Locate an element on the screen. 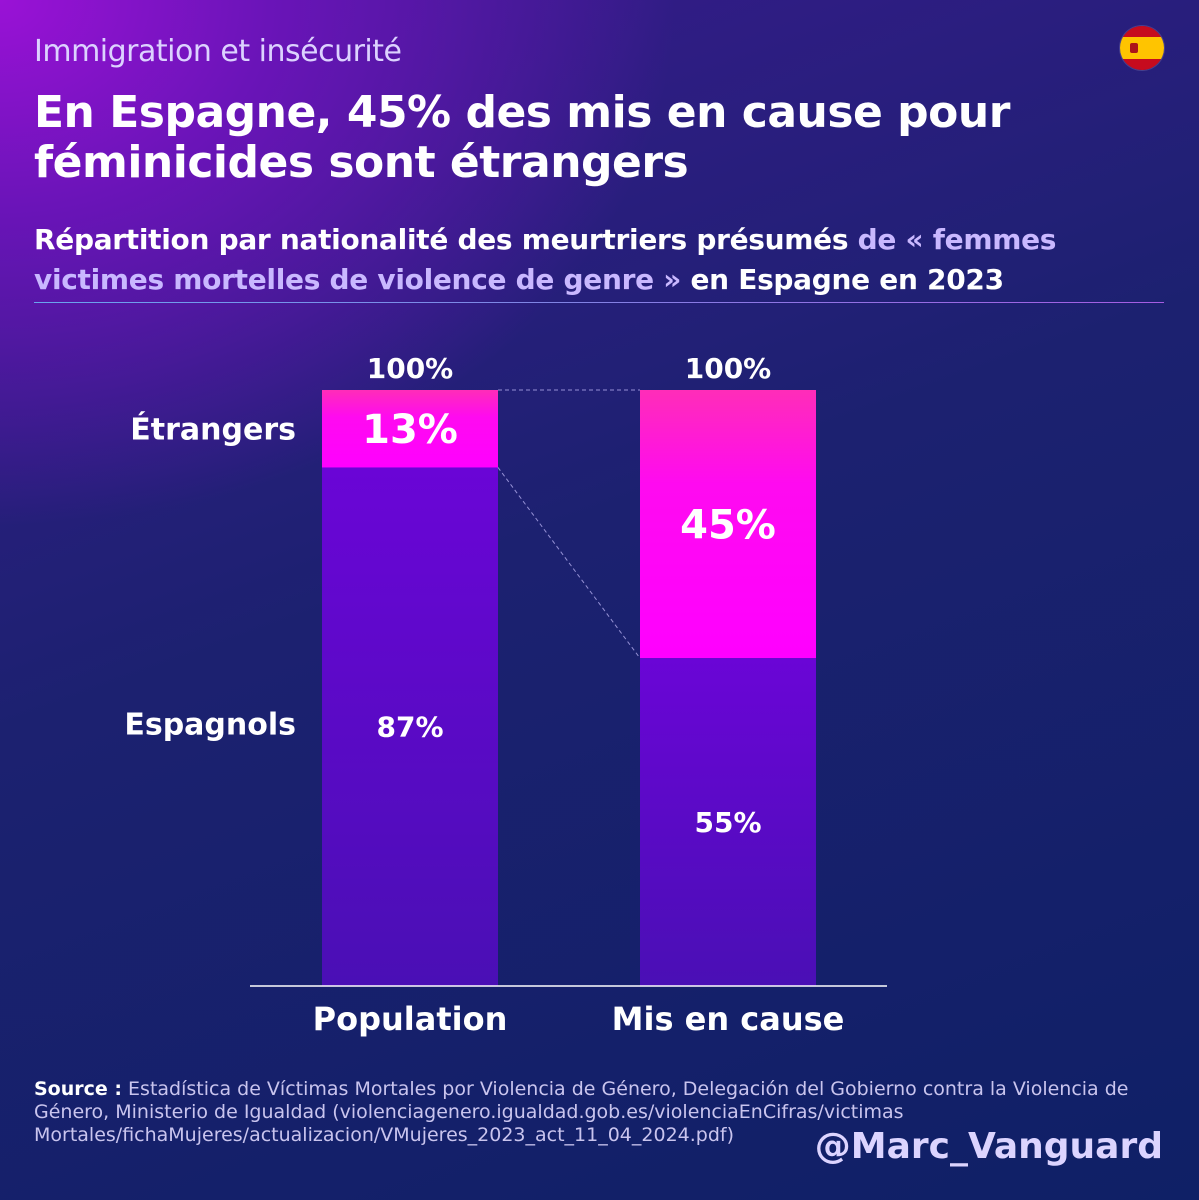 This screenshot has width=1199, height=1200. value-label-etrangers-1: 45% is located at coordinates (728, 526).